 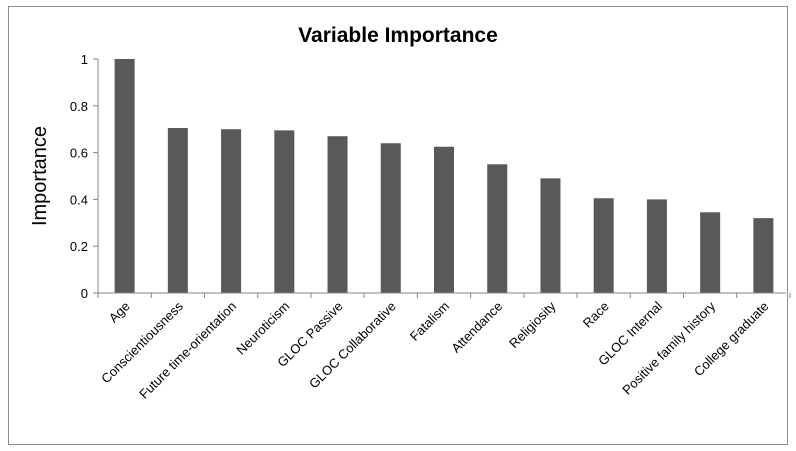 What do you see at coordinates (79, 246) in the screenshot?
I see `y-tick-label: 0.2` at bounding box center [79, 246].